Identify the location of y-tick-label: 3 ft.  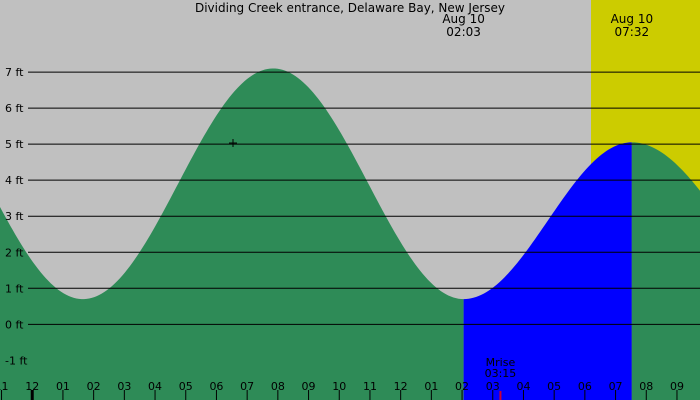
(14, 216).